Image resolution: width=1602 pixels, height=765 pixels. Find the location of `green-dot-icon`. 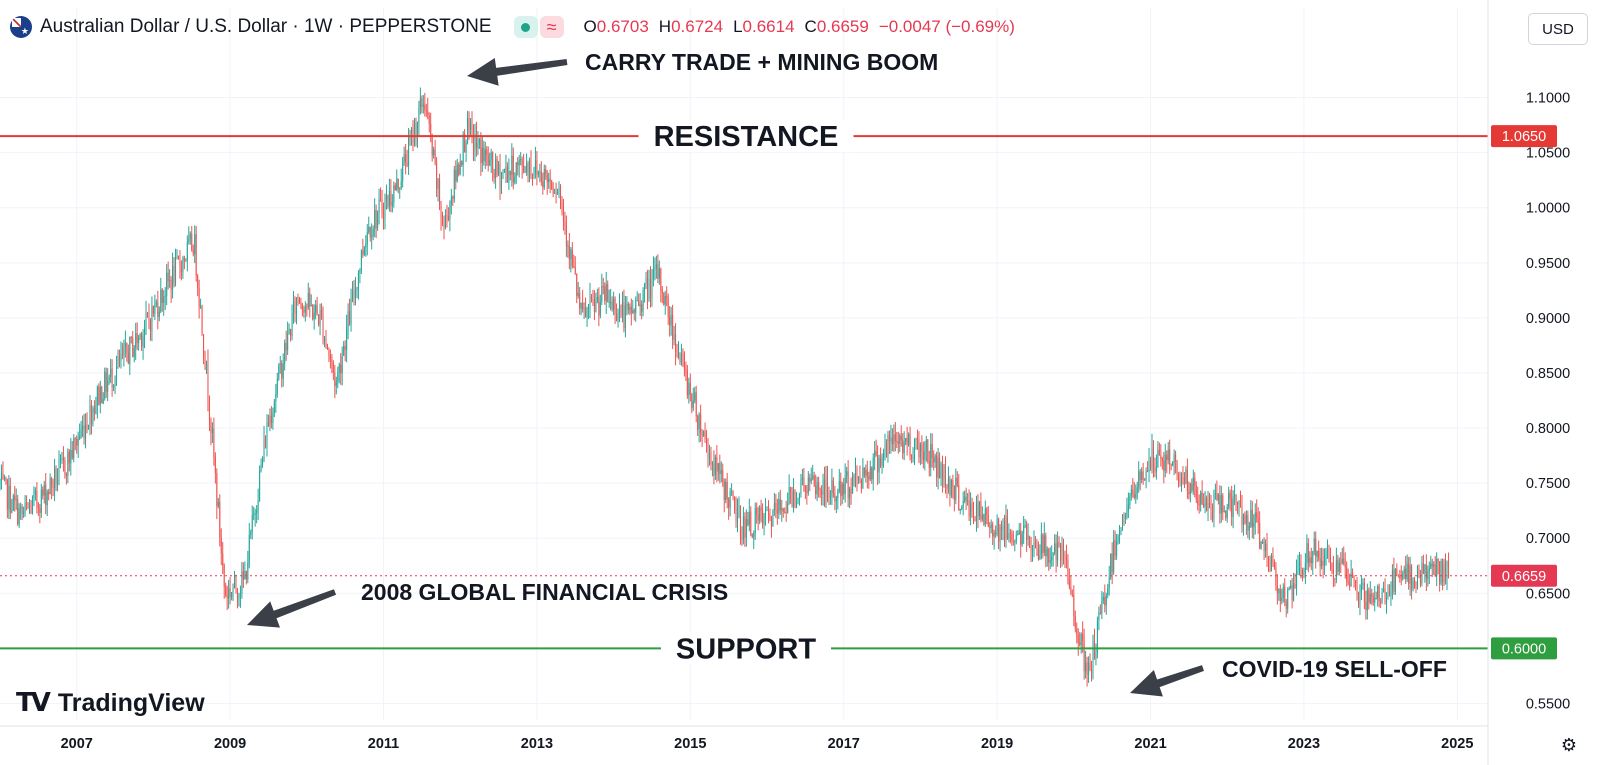

green-dot-icon is located at coordinates (525, 27).